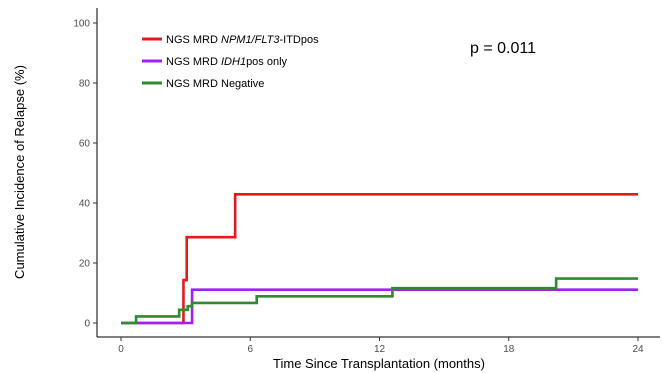  What do you see at coordinates (266, 62) in the screenshot?
I see `legend-label-part: pos only` at bounding box center [266, 62].